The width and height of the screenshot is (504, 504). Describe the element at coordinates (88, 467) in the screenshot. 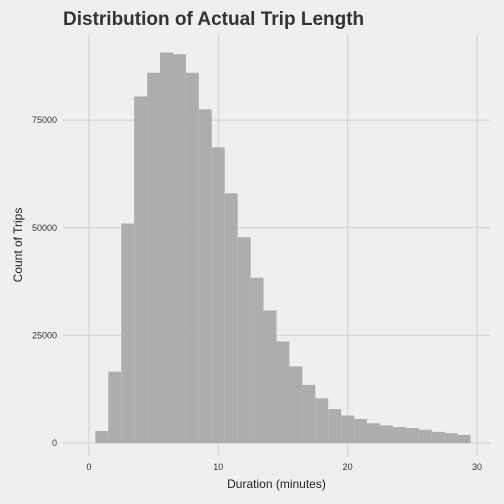

I see `x-tick-label: 0` at that location.